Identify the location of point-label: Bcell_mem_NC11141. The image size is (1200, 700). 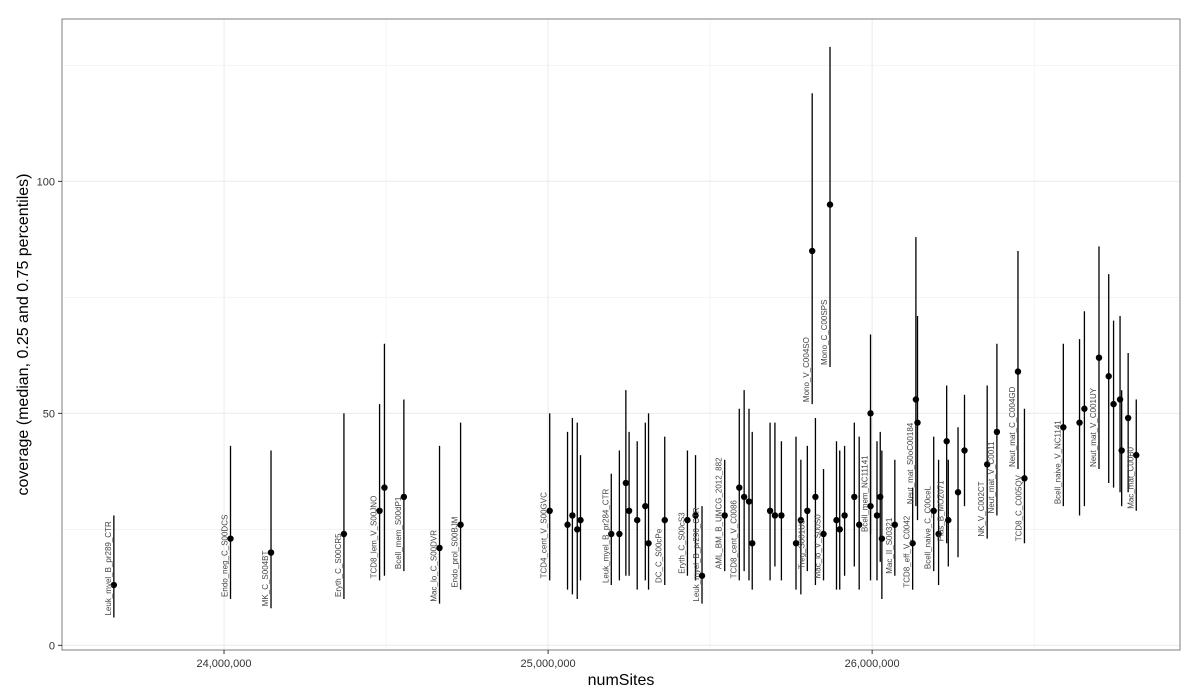
(865, 493).